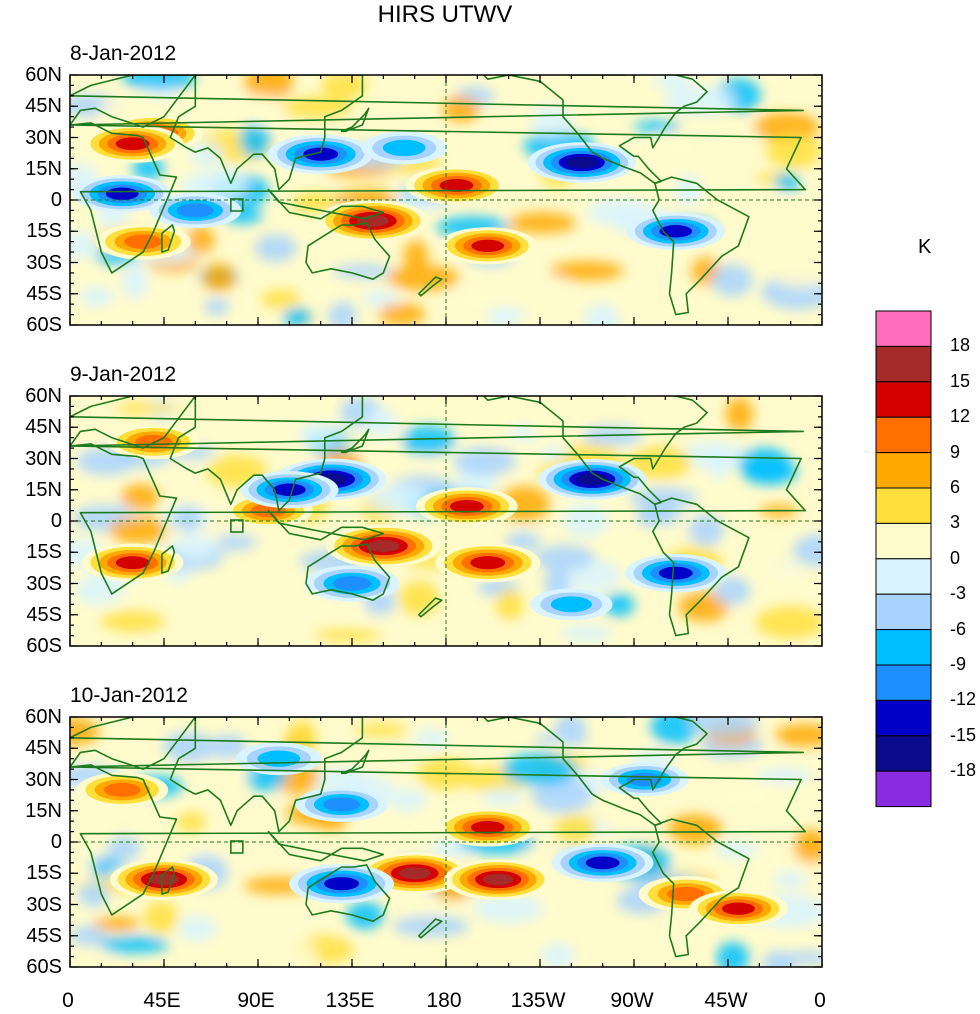  I want to click on colorbar-tick-label: -12, so click(963, 699).